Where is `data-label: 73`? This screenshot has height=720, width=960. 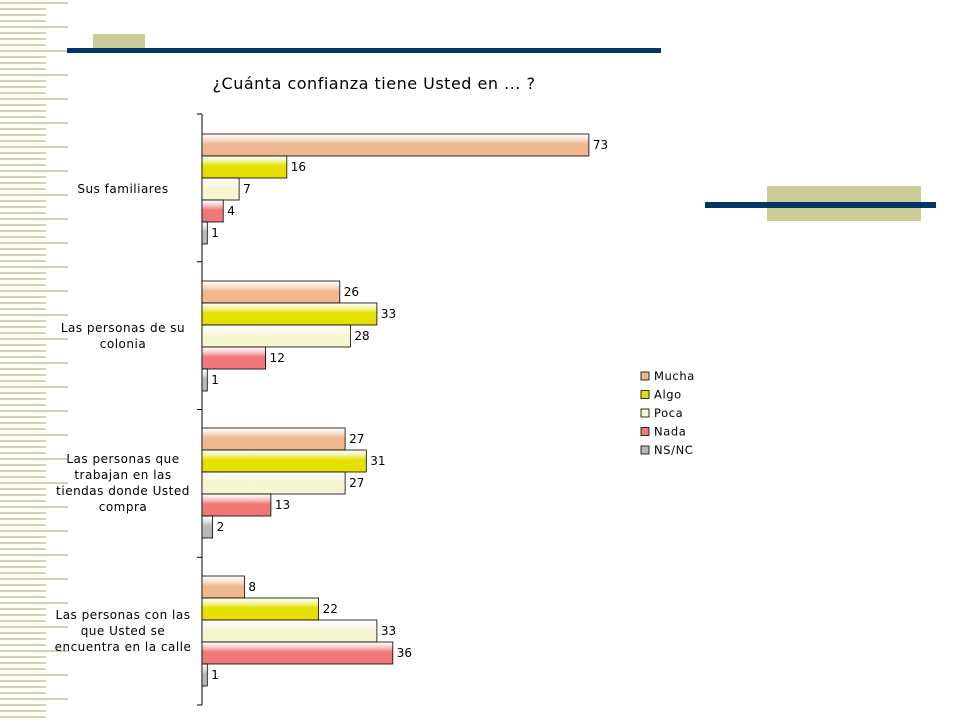
data-label: 73 is located at coordinates (600, 145).